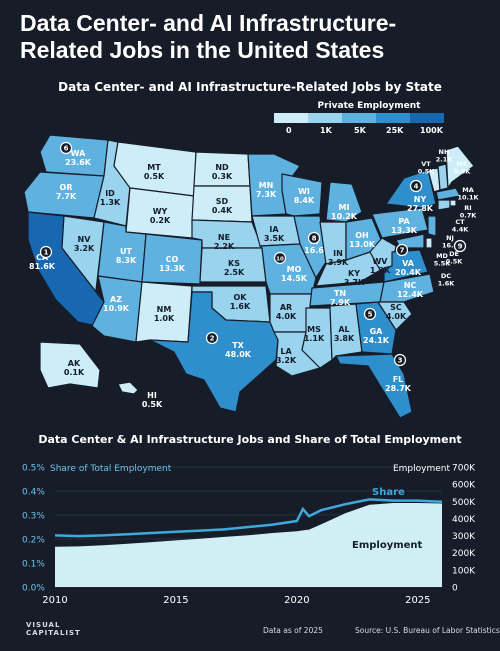  Describe the element at coordinates (450, 246) in the screenshot. I see `state-value-nj: 16.0` at that location.